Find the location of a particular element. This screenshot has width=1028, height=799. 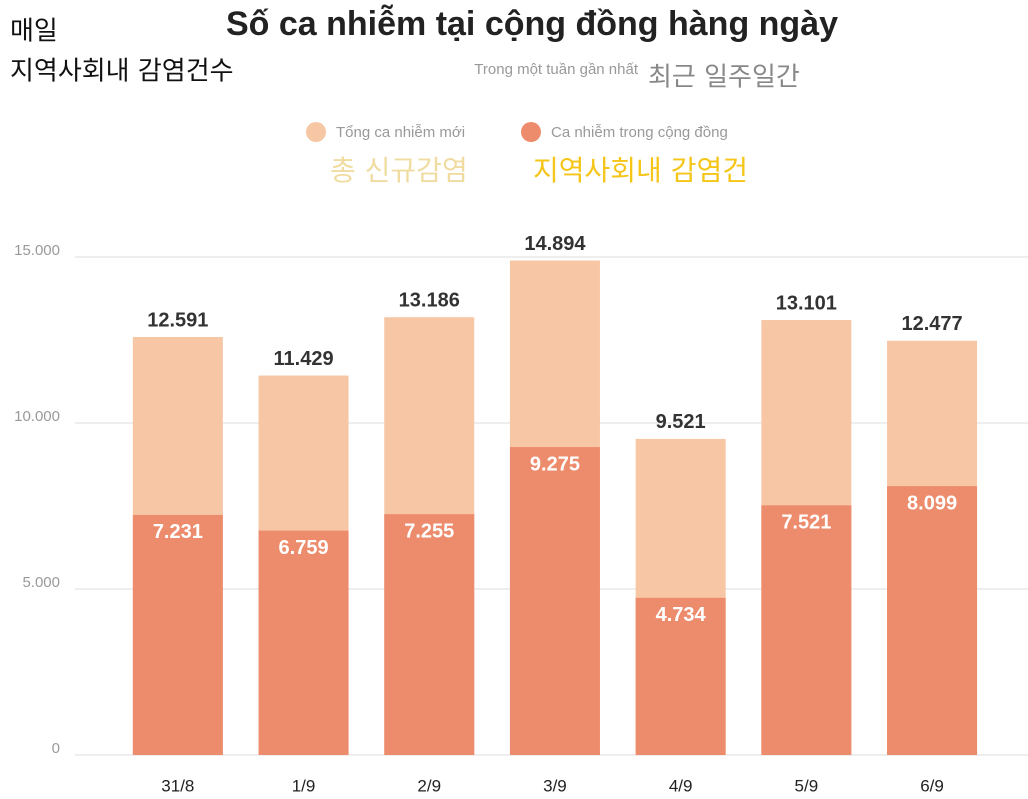

value-label: 8.099 is located at coordinates (932, 503).